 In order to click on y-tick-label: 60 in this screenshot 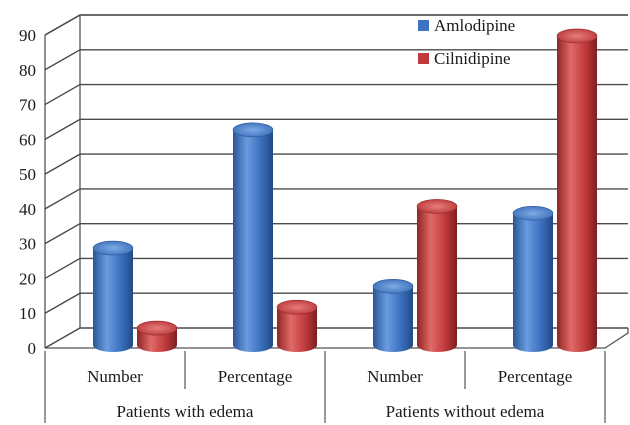, I will do `click(27, 139)`.